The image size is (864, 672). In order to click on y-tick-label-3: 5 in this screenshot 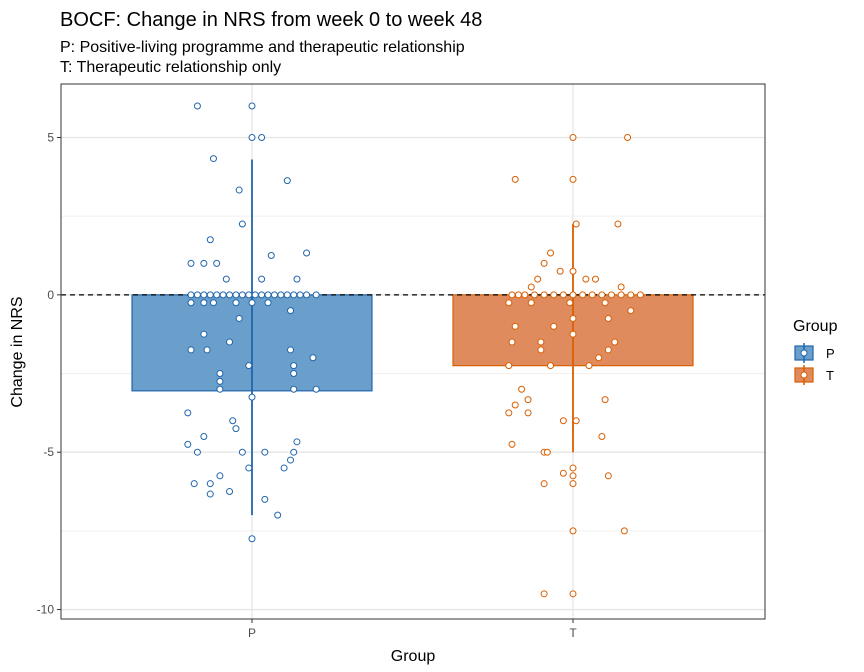, I will do `click(50, 138)`.